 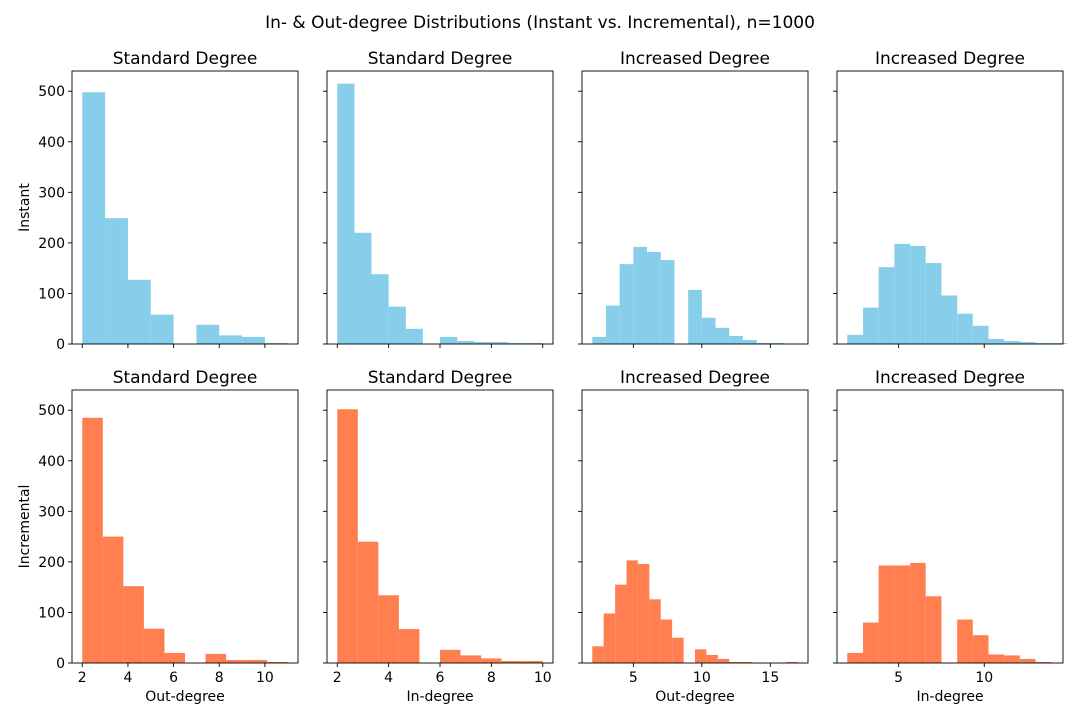 What do you see at coordinates (438, 536) in the screenshot?
I see `panel-incremental-2: 2 4 6 8 10 Standard Degree In-degree` at bounding box center [438, 536].